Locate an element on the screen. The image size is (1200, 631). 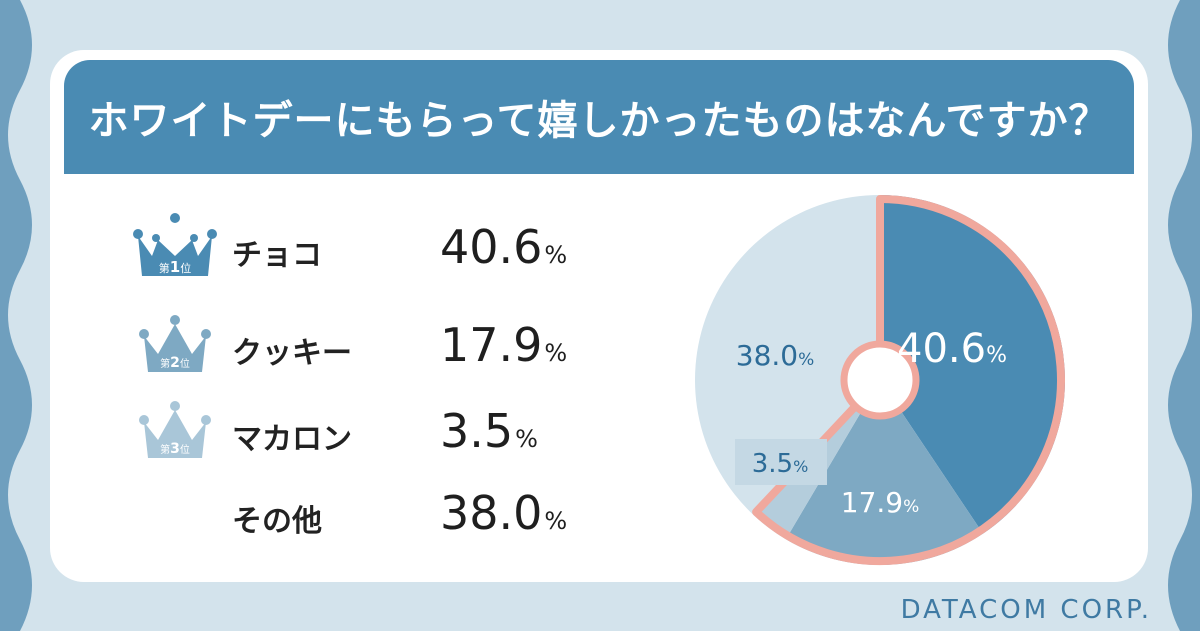
pie-slice-choco is located at coordinates (972, 364).